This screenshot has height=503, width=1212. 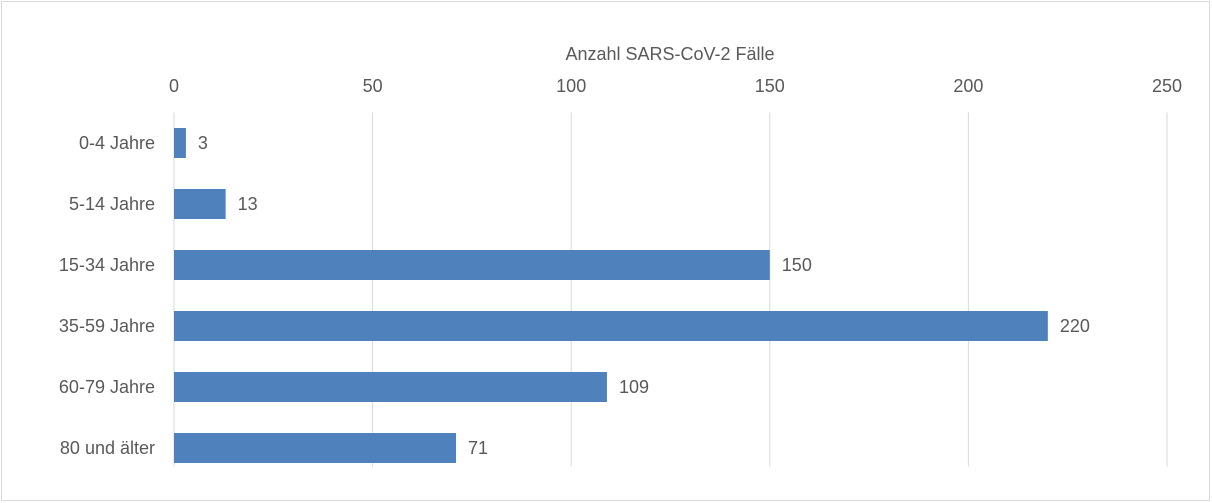 What do you see at coordinates (203, 143) in the screenshot?
I see `data-label: 3` at bounding box center [203, 143].